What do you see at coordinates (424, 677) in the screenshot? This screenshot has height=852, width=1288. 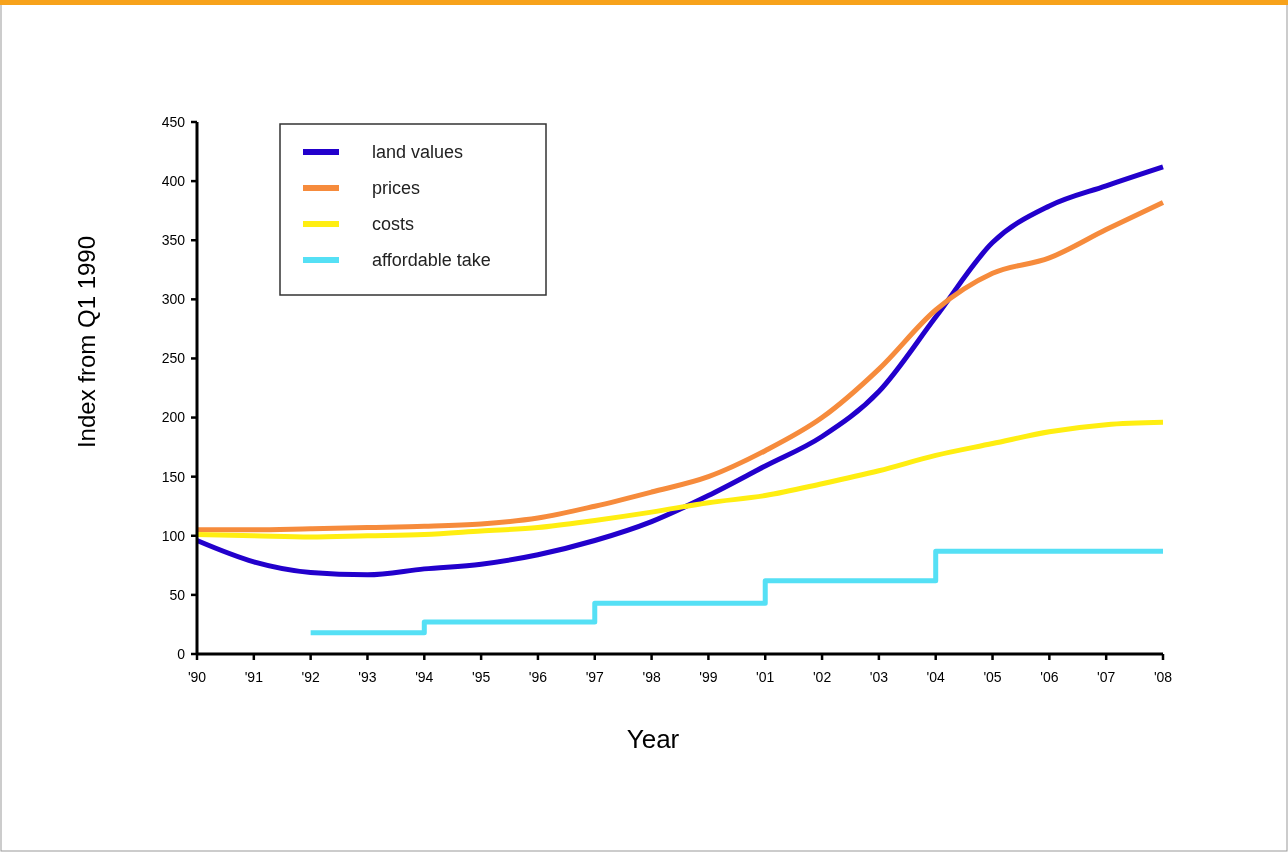 I see `x-tick-label: '94` at bounding box center [424, 677].